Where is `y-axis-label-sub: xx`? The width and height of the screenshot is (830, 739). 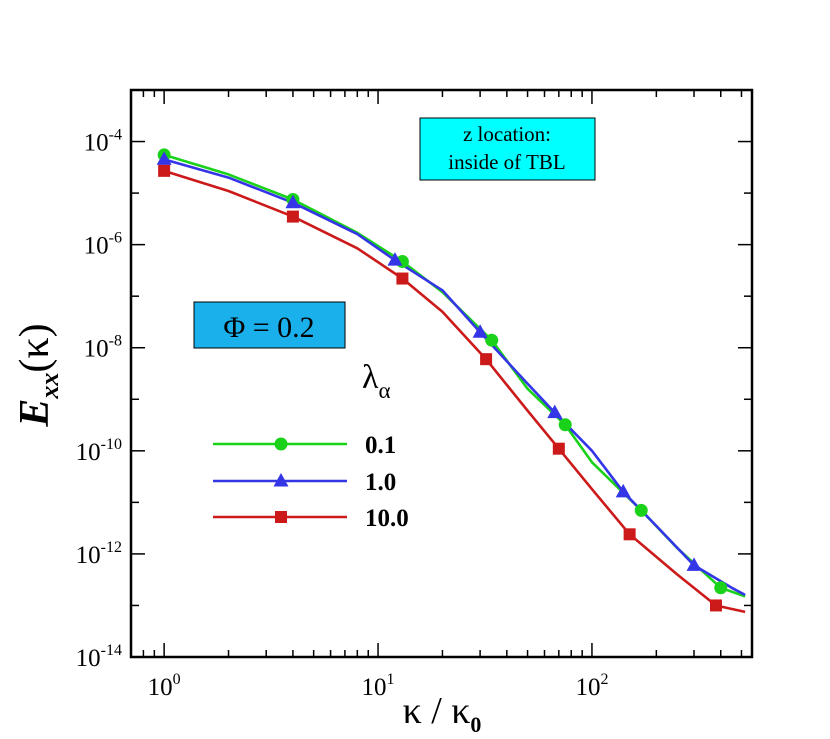 y-axis-label-sub: xx is located at coordinates (49, 386).